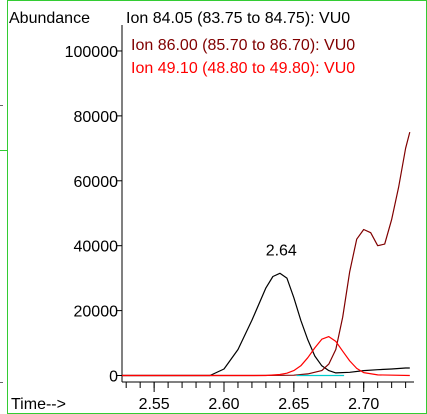 Image resolution: width=427 pixels, height=414 pixels. Describe the element at coordinates (4, 150) in the screenshot. I see `left-edge-green-mark` at that location.